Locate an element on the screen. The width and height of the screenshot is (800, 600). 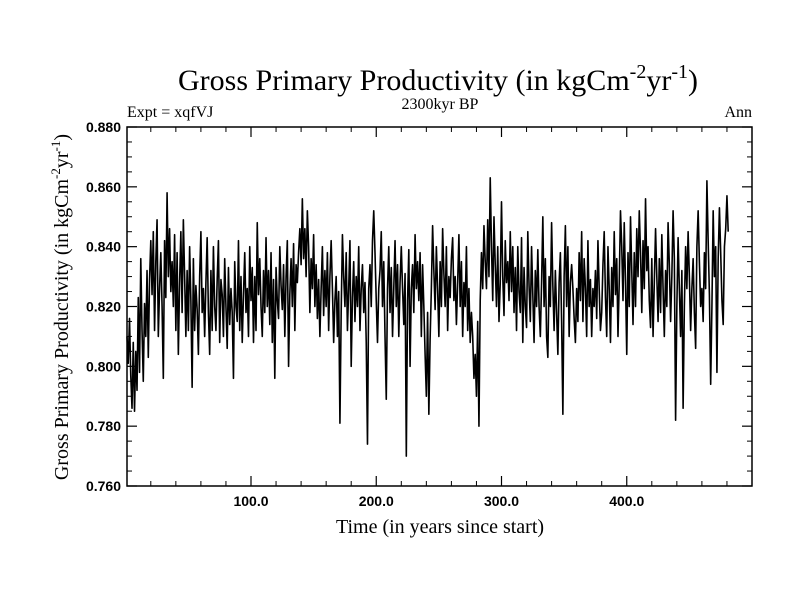
x-tick-label: 200.0 is located at coordinates (376, 501).